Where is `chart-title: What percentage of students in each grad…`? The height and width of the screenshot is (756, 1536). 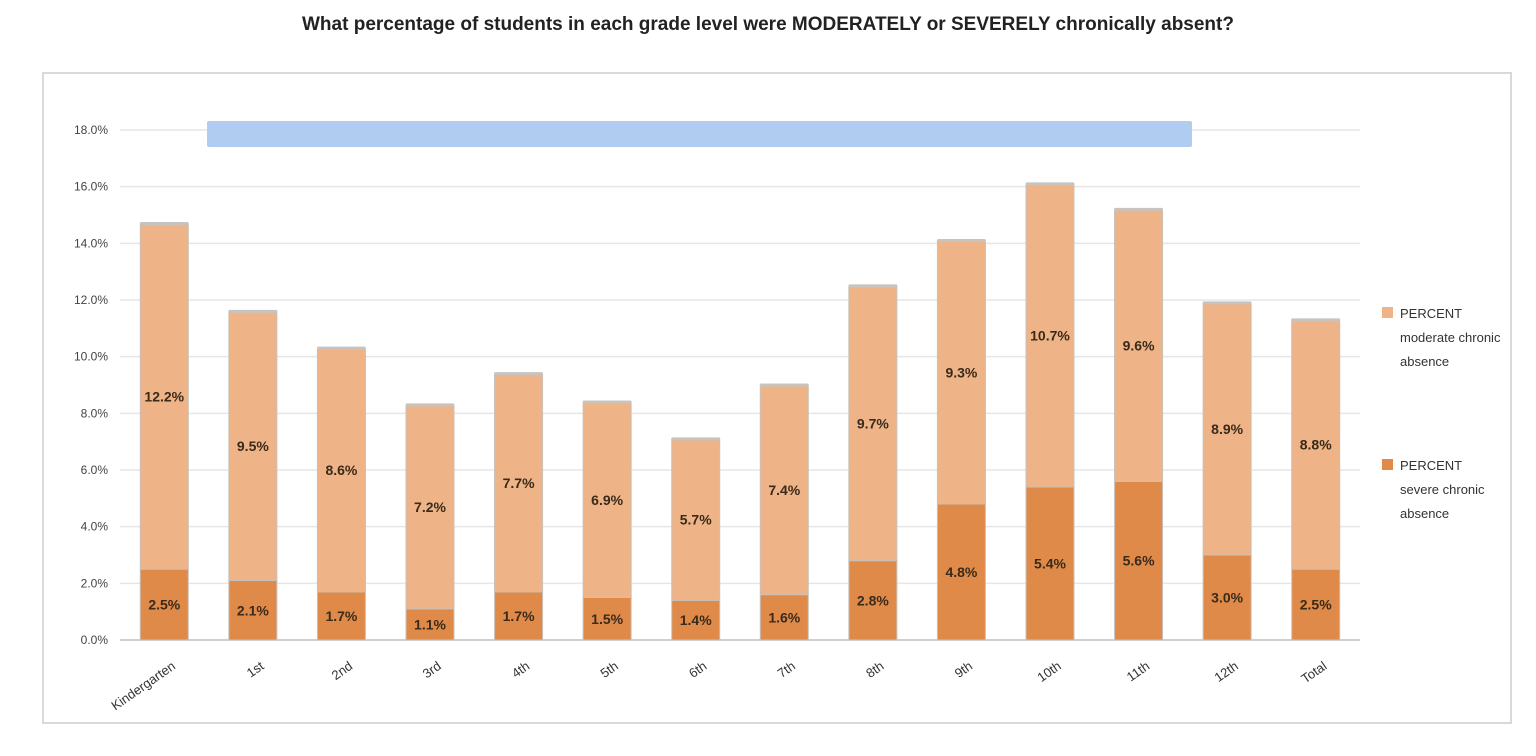 chart-title: What percentage of students in each grad… is located at coordinates (768, 24).